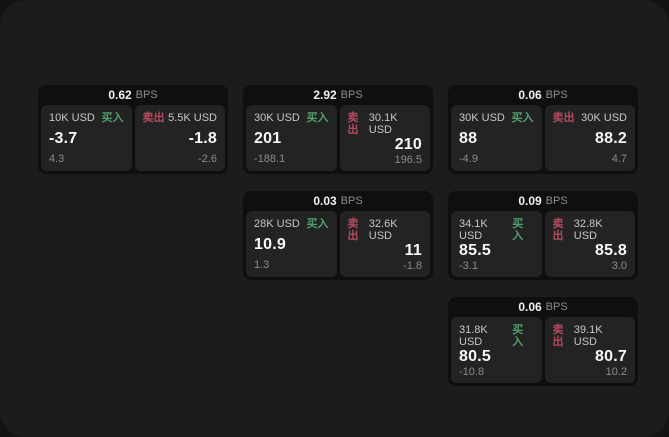  Describe the element at coordinates (543, 201) in the screenshot. I see `bps-header: 0.09 BPS` at that location.